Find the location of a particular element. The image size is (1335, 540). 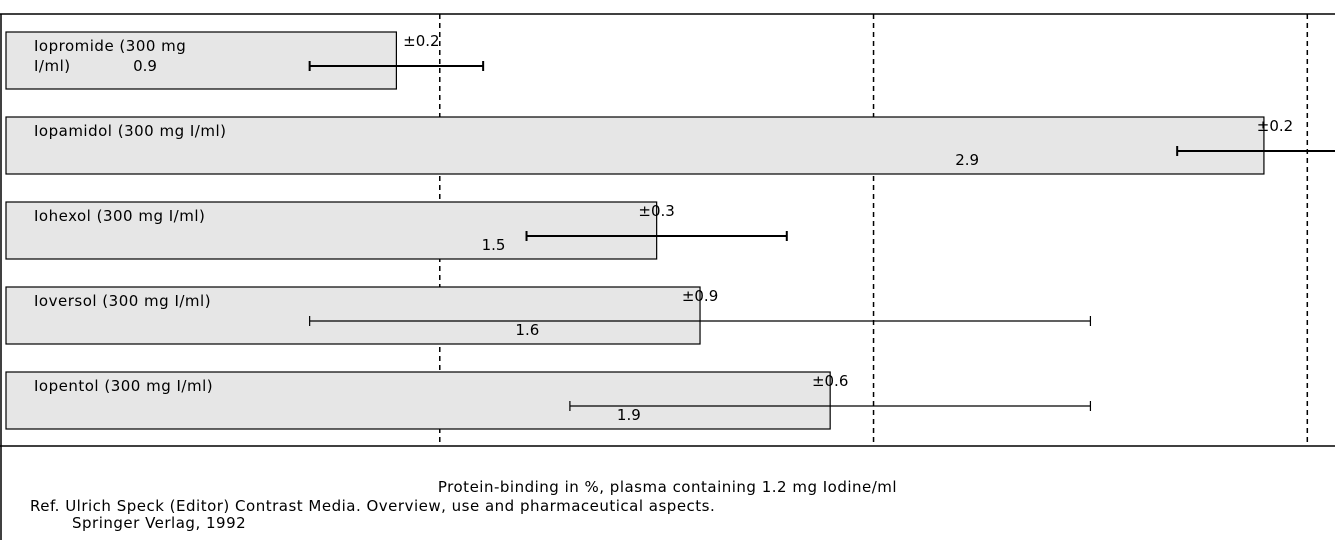

category-label-5: Iopentol (300 mg I/ml) is located at coordinates (123, 386).